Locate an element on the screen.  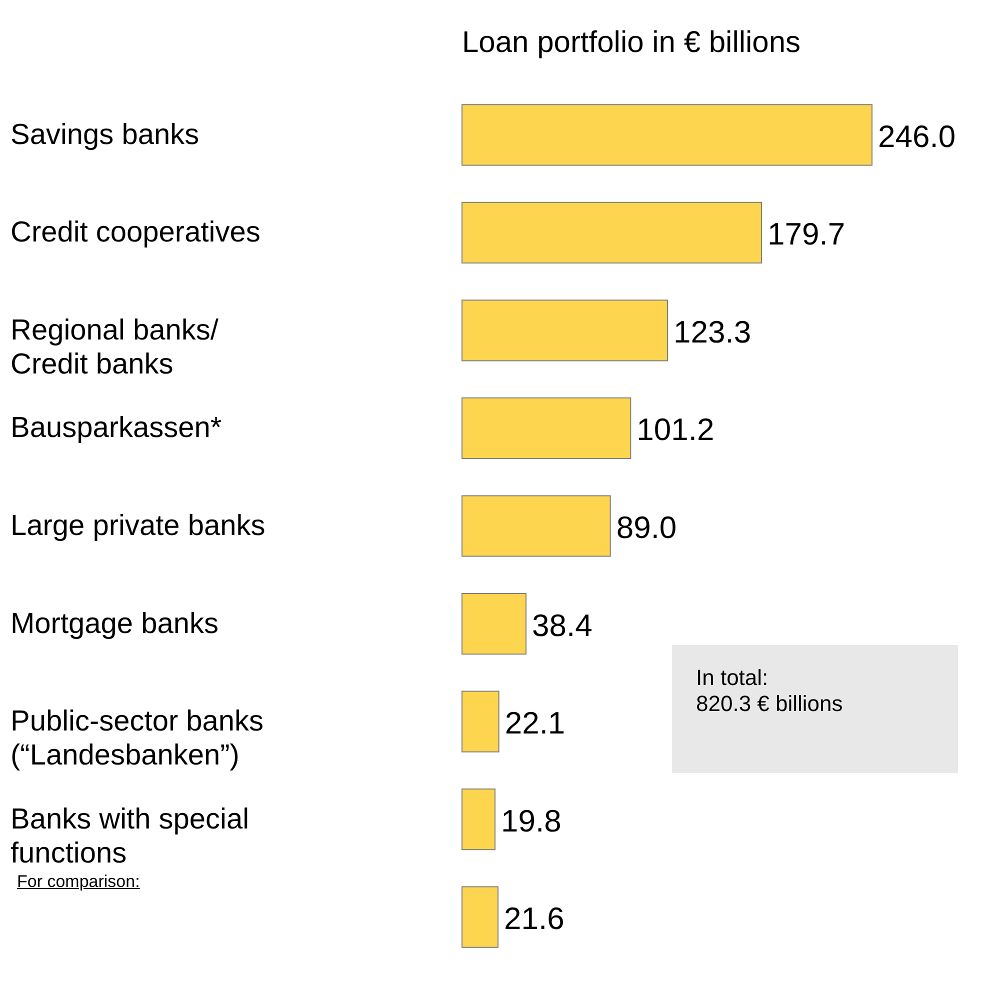
y-tick-label: Banks with special functions is located at coordinates (130, 836).